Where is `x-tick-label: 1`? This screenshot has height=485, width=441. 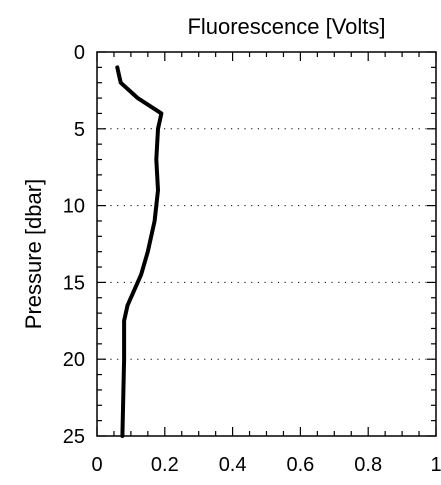 x-tick-label: 1 is located at coordinates (435, 465).